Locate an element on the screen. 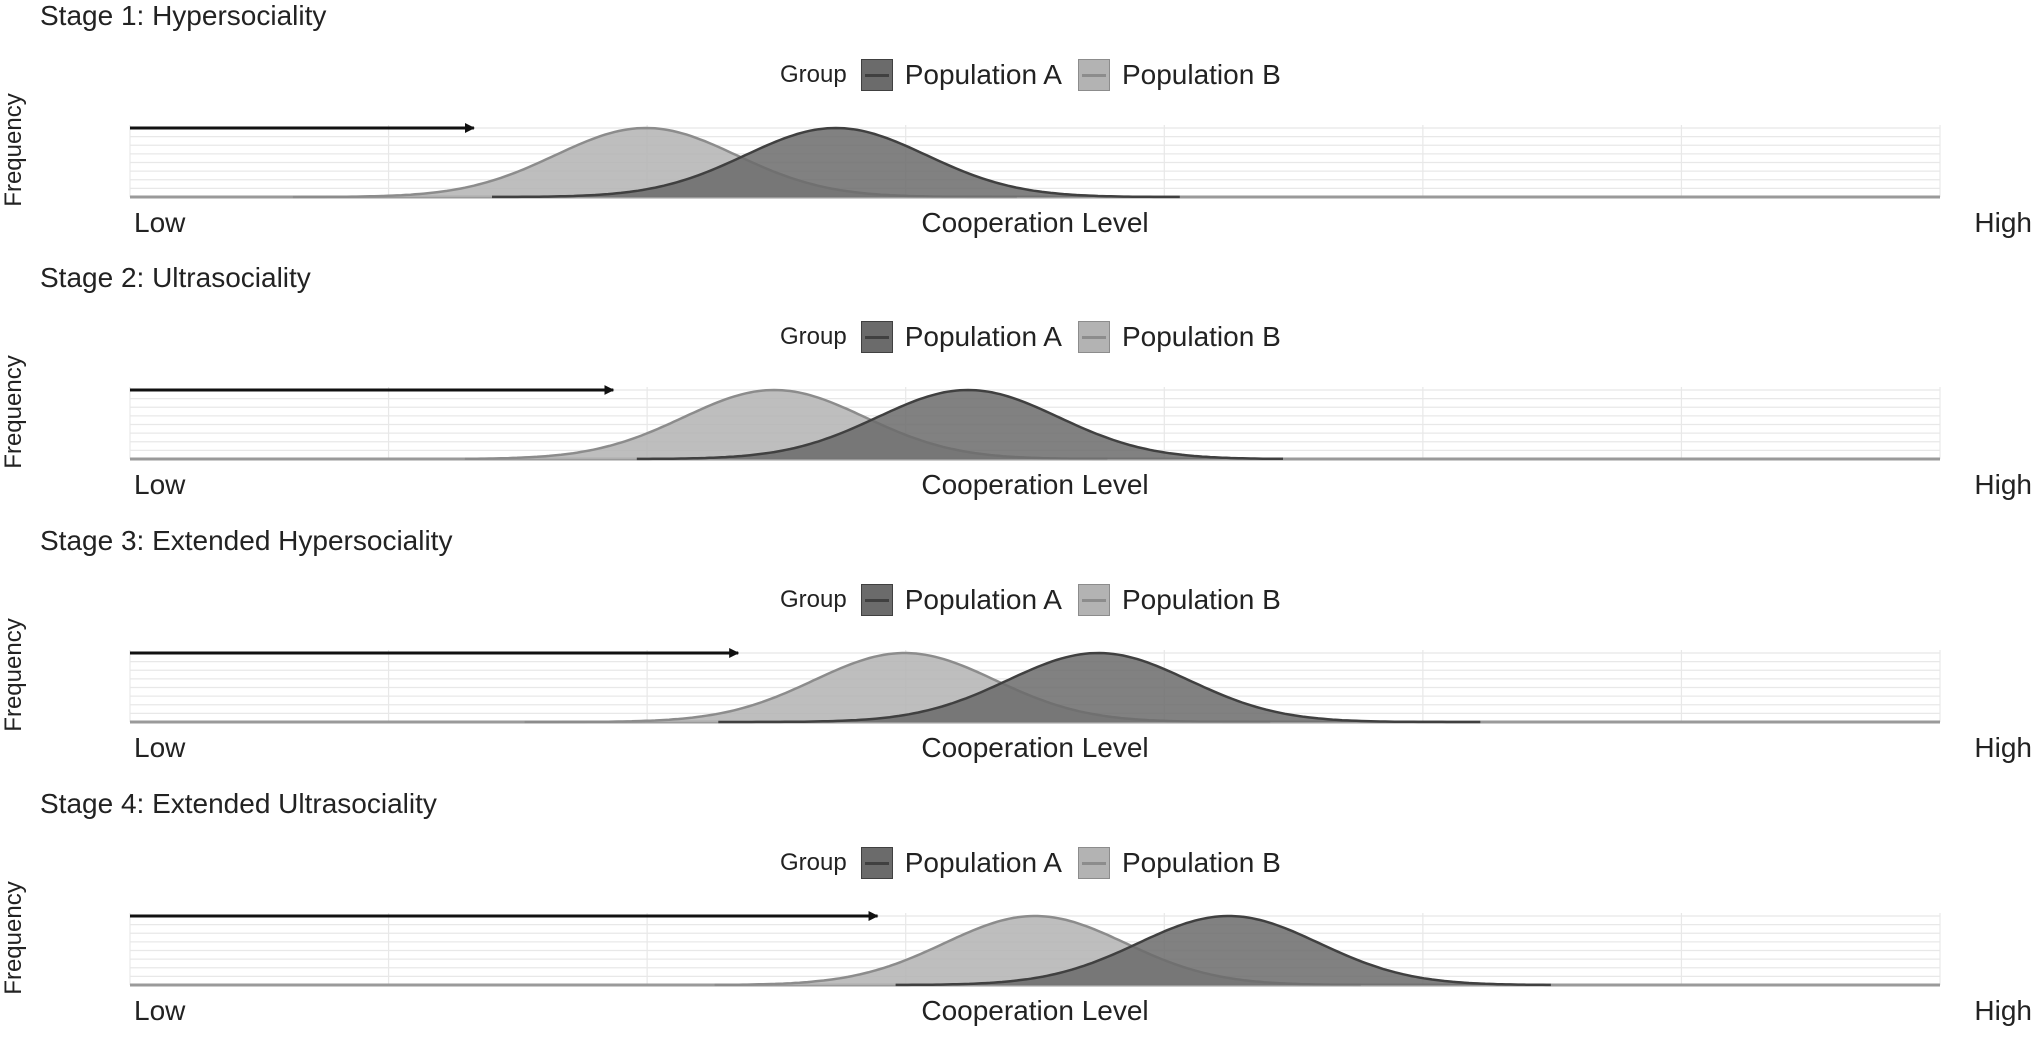 The image size is (2034, 1050). stage-title: Stage 3: Extended Hypersociality is located at coordinates (246, 540).